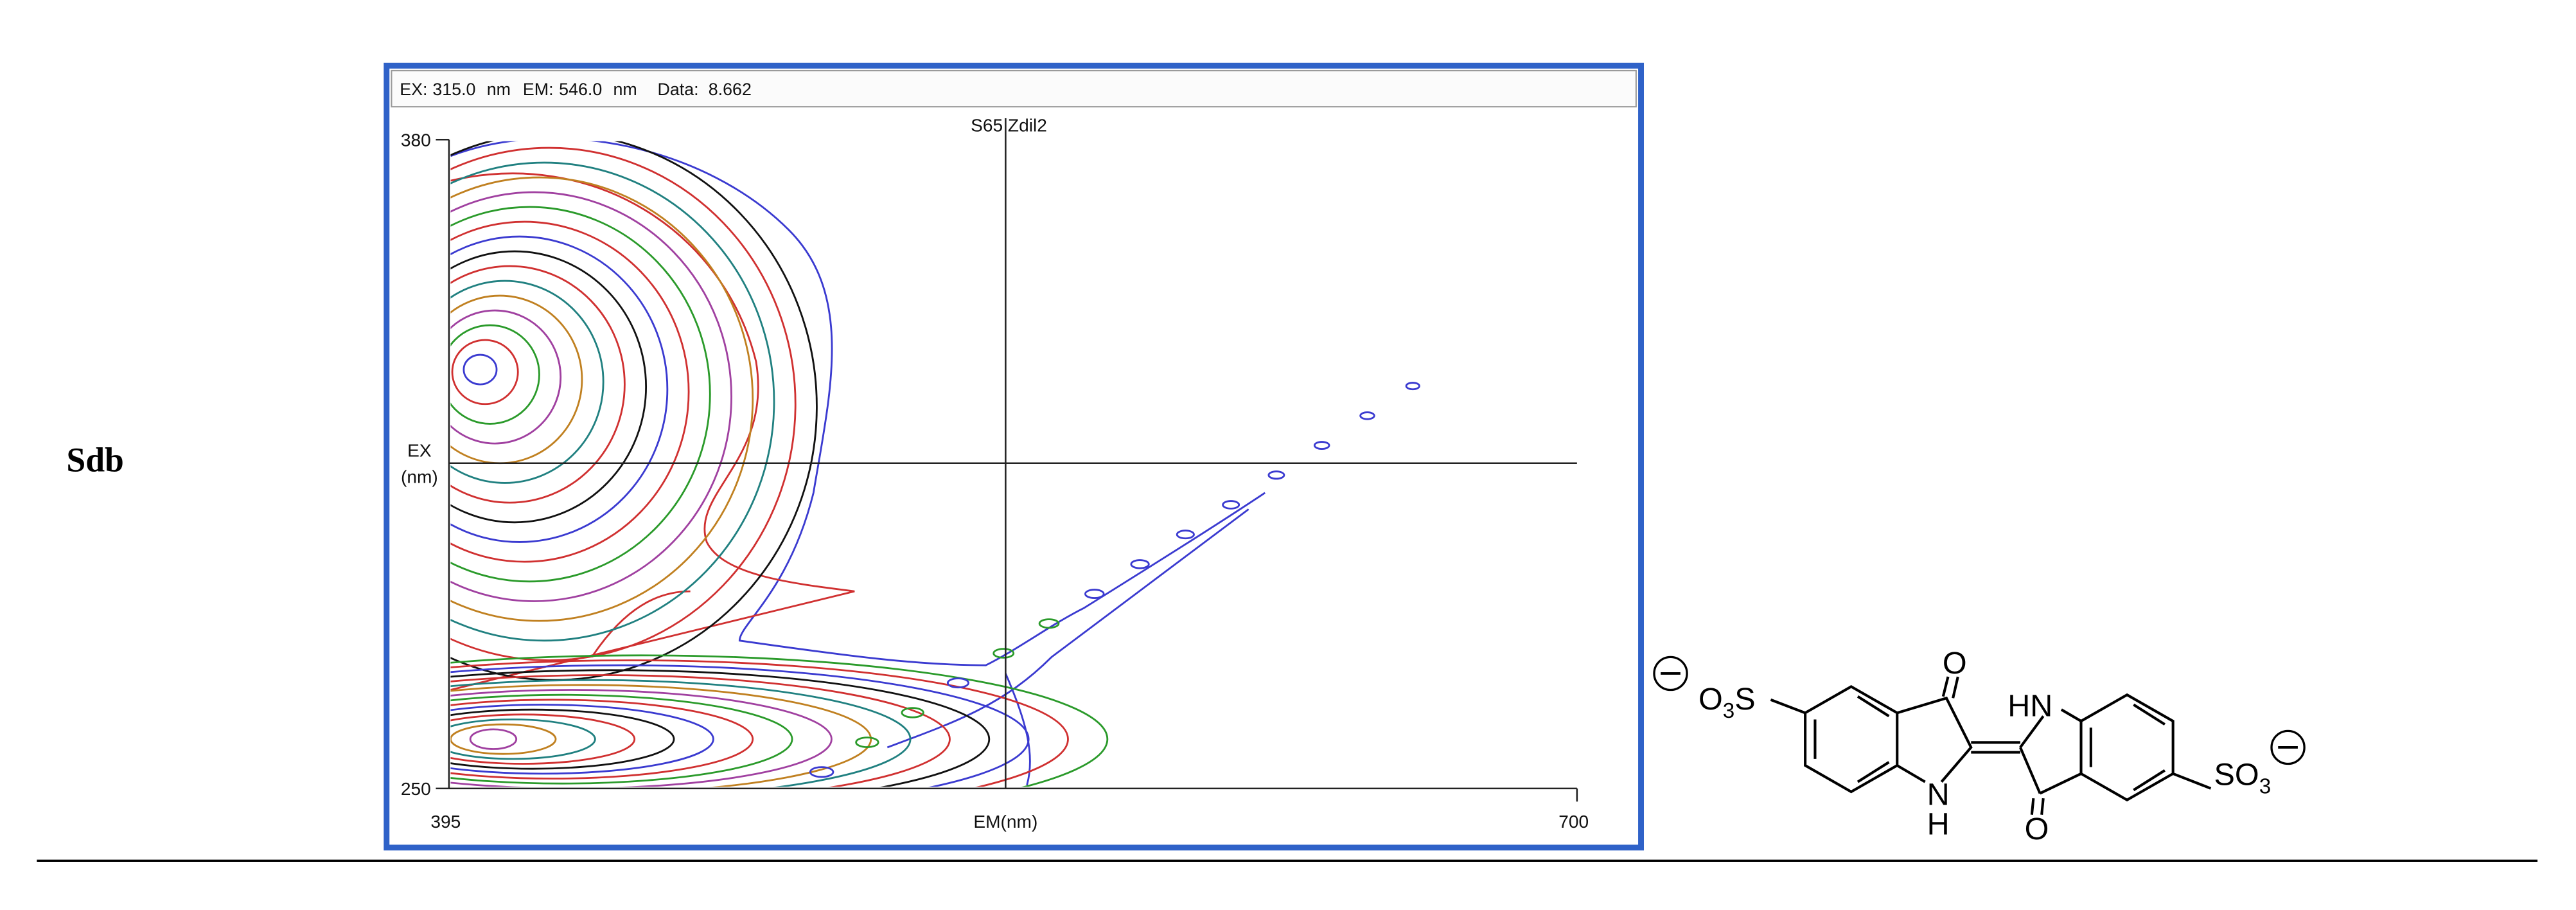 The width and height of the screenshot is (2576, 910). I want to click on status-data: 8.662, so click(730, 89).